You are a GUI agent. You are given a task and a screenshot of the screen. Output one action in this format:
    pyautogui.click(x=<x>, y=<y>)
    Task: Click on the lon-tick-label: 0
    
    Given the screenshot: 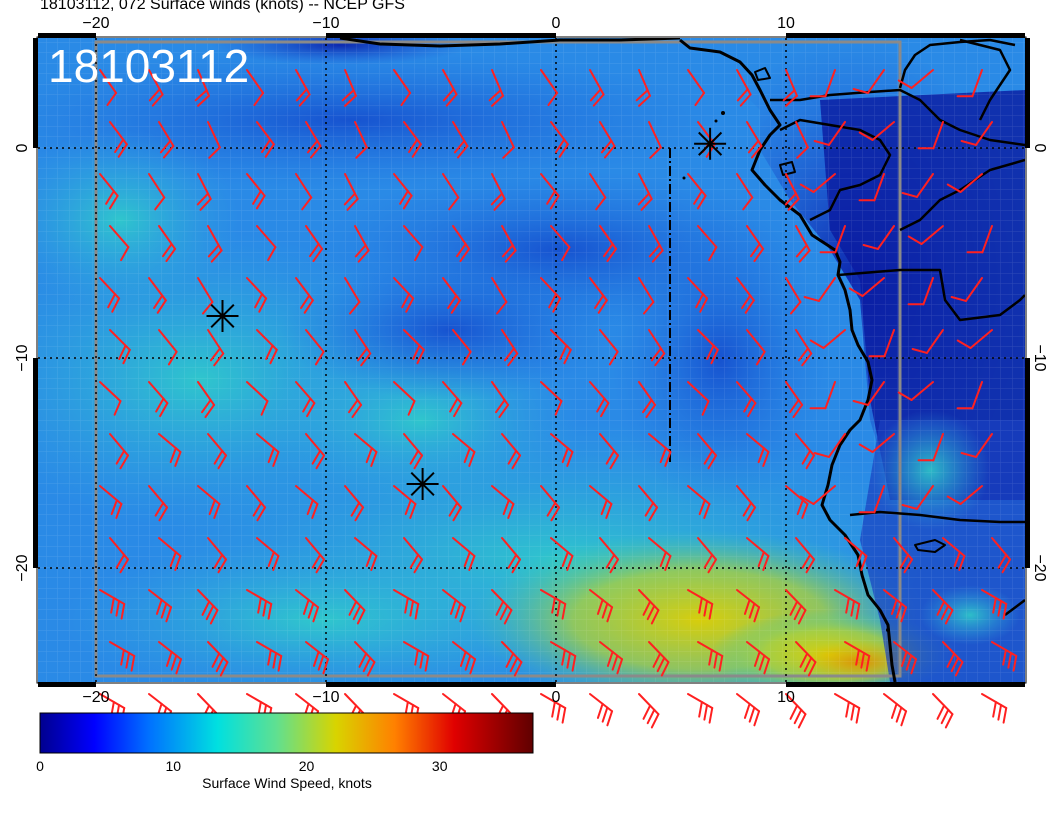 What is the action you would take?
    pyautogui.click(x=556, y=697)
    